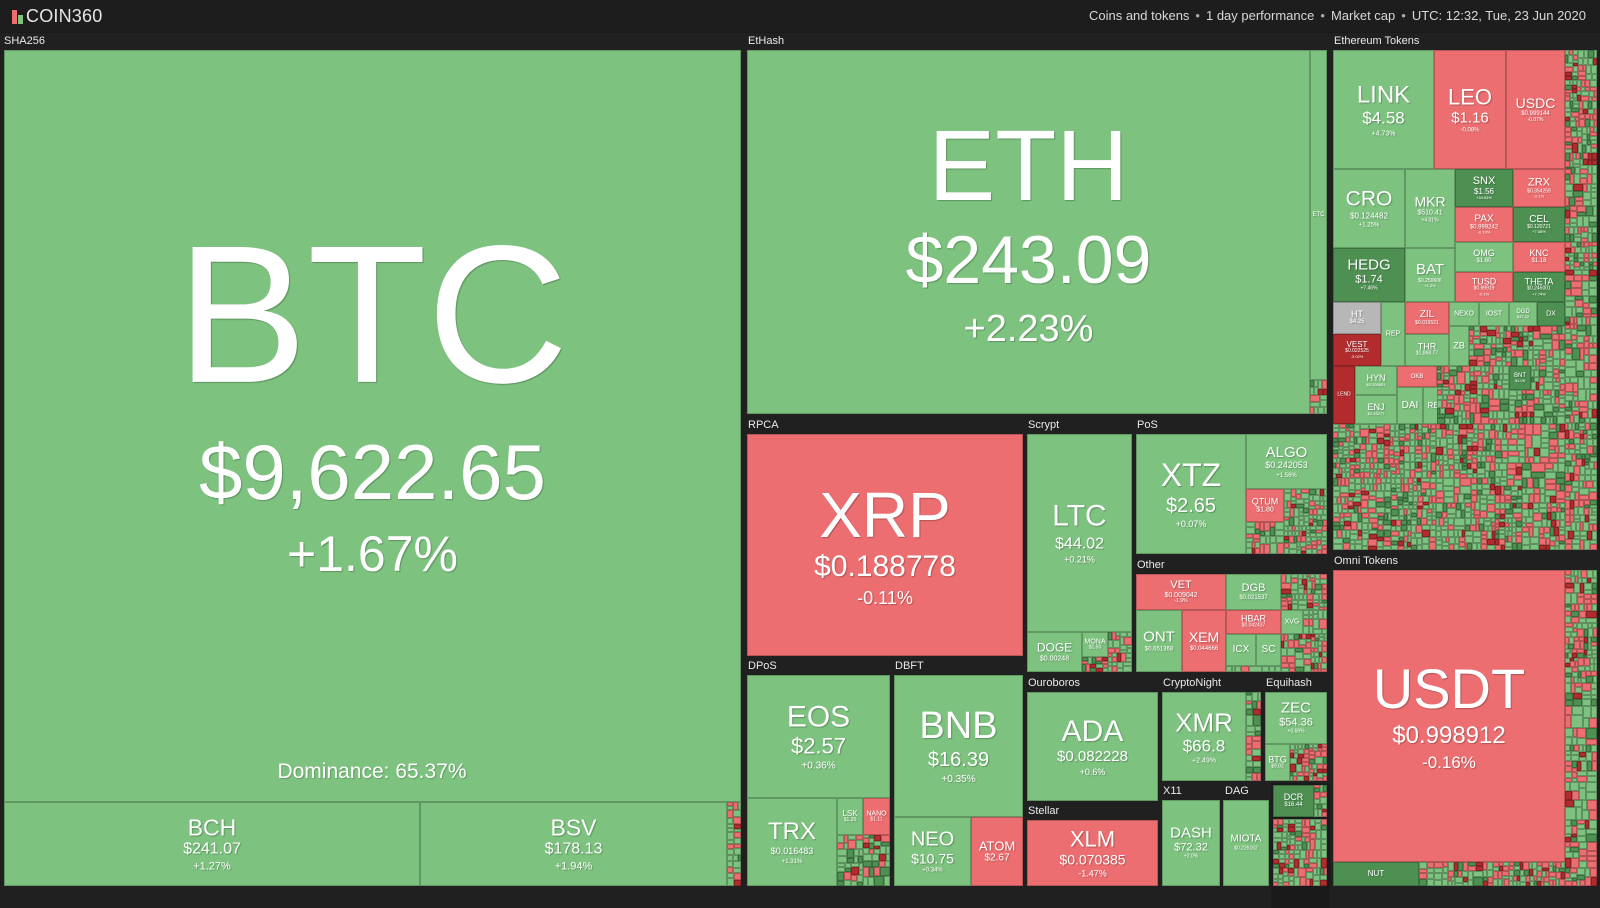 The image size is (1600, 908). What do you see at coordinates (1464, 314) in the screenshot?
I see `coin-tile-nexo: NEXO` at bounding box center [1464, 314].